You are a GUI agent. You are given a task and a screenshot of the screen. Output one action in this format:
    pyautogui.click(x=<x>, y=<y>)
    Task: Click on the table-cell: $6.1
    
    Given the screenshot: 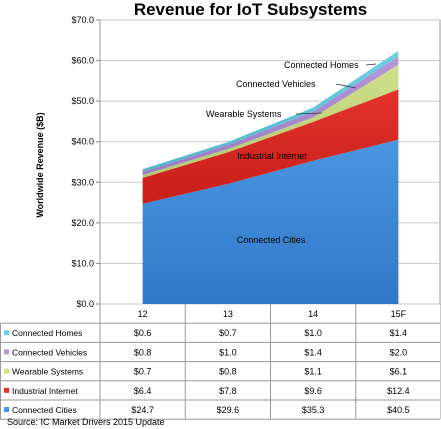 What is the action you would take?
    pyautogui.click(x=399, y=372)
    